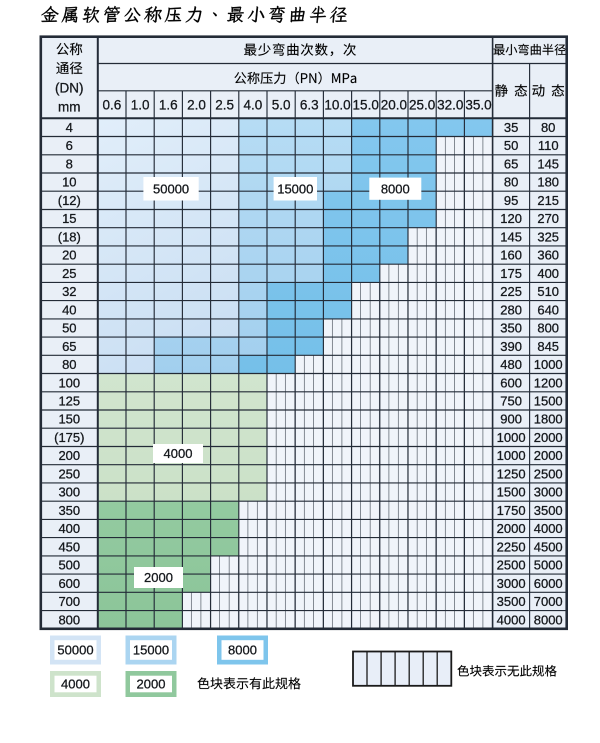 The image size is (600, 743). I want to click on svg-text: 40, so click(69, 309).